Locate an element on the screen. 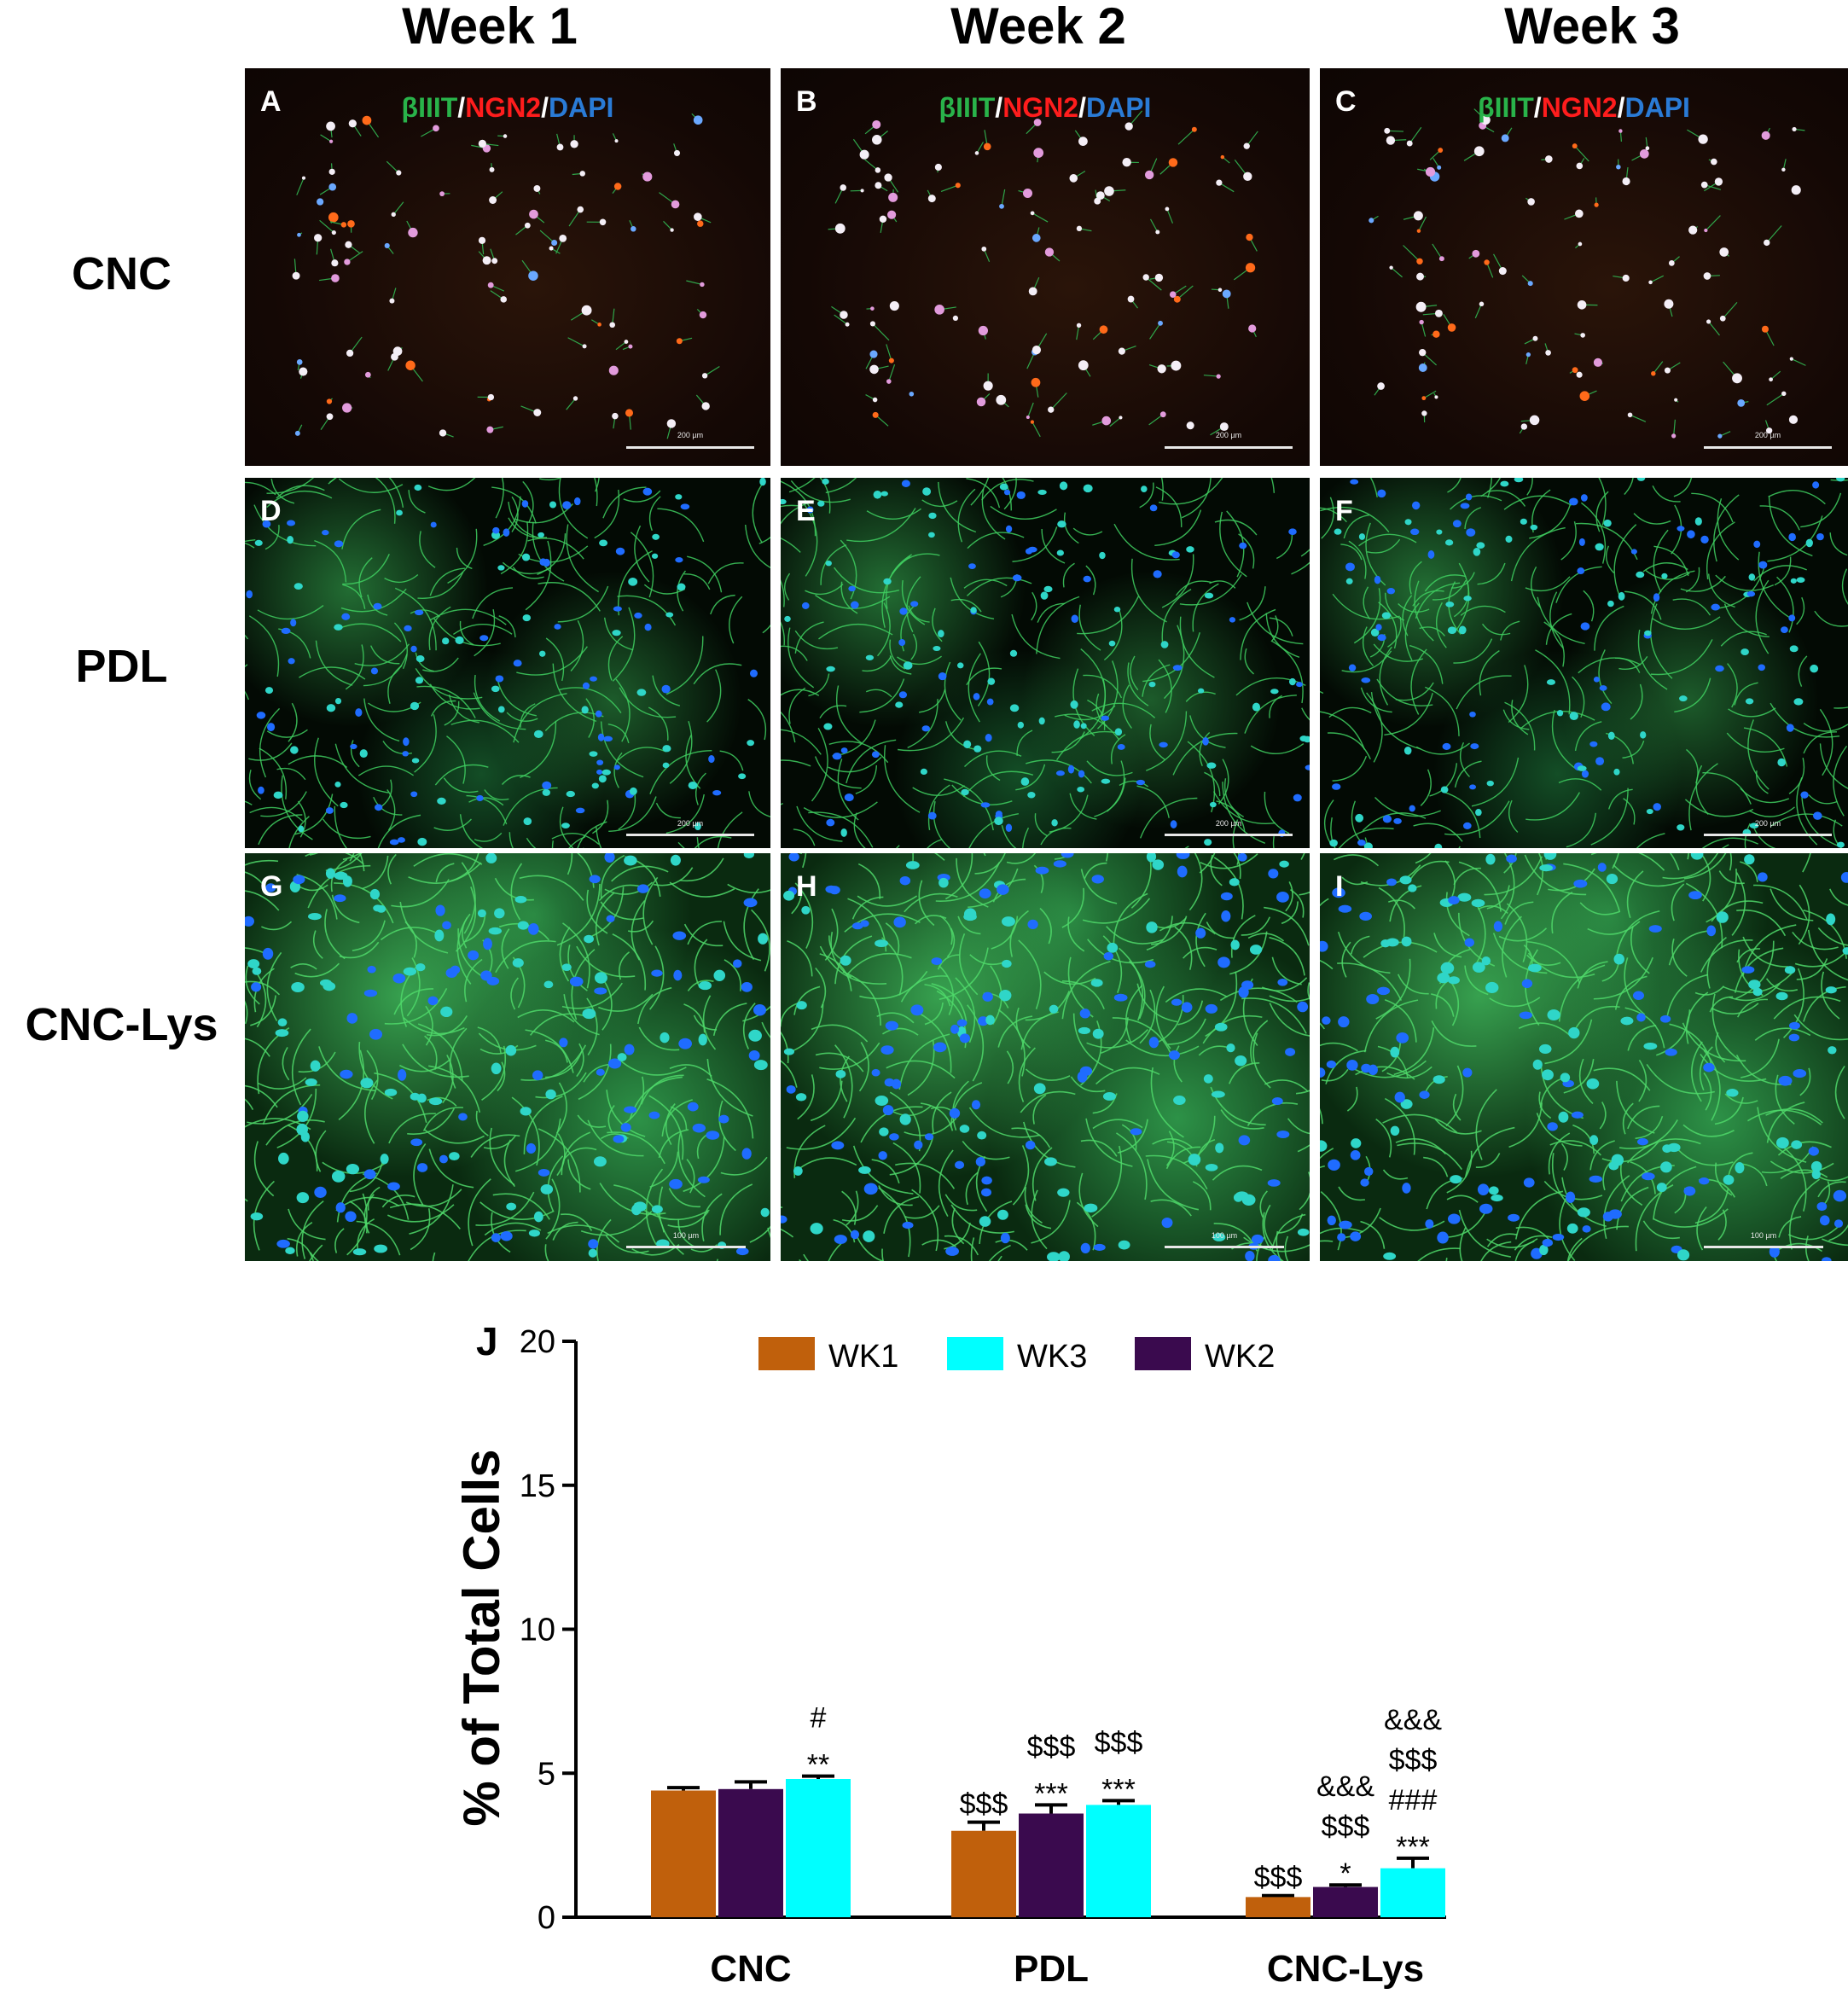 This screenshot has width=1848, height=1994. legend-swatch-wk1 is located at coordinates (786, 1353).